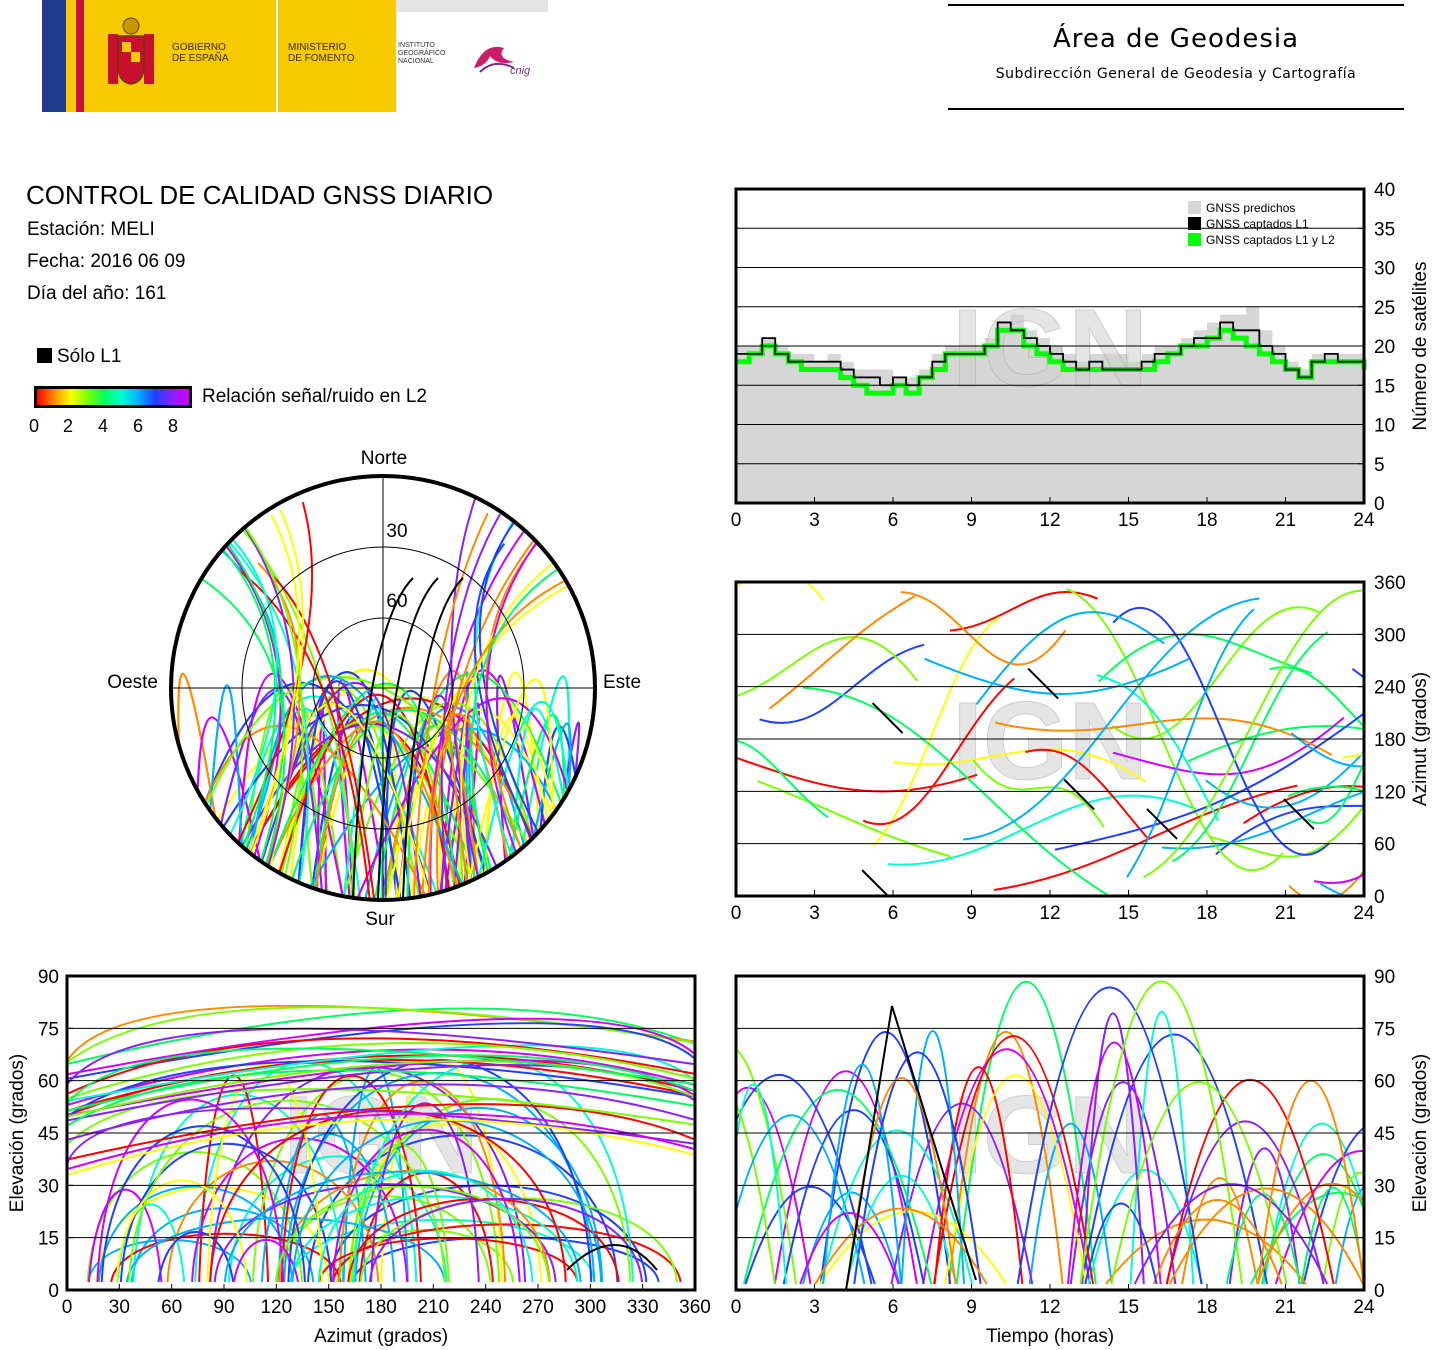  I want to click on x-tick-label: 270, so click(538, 1307).